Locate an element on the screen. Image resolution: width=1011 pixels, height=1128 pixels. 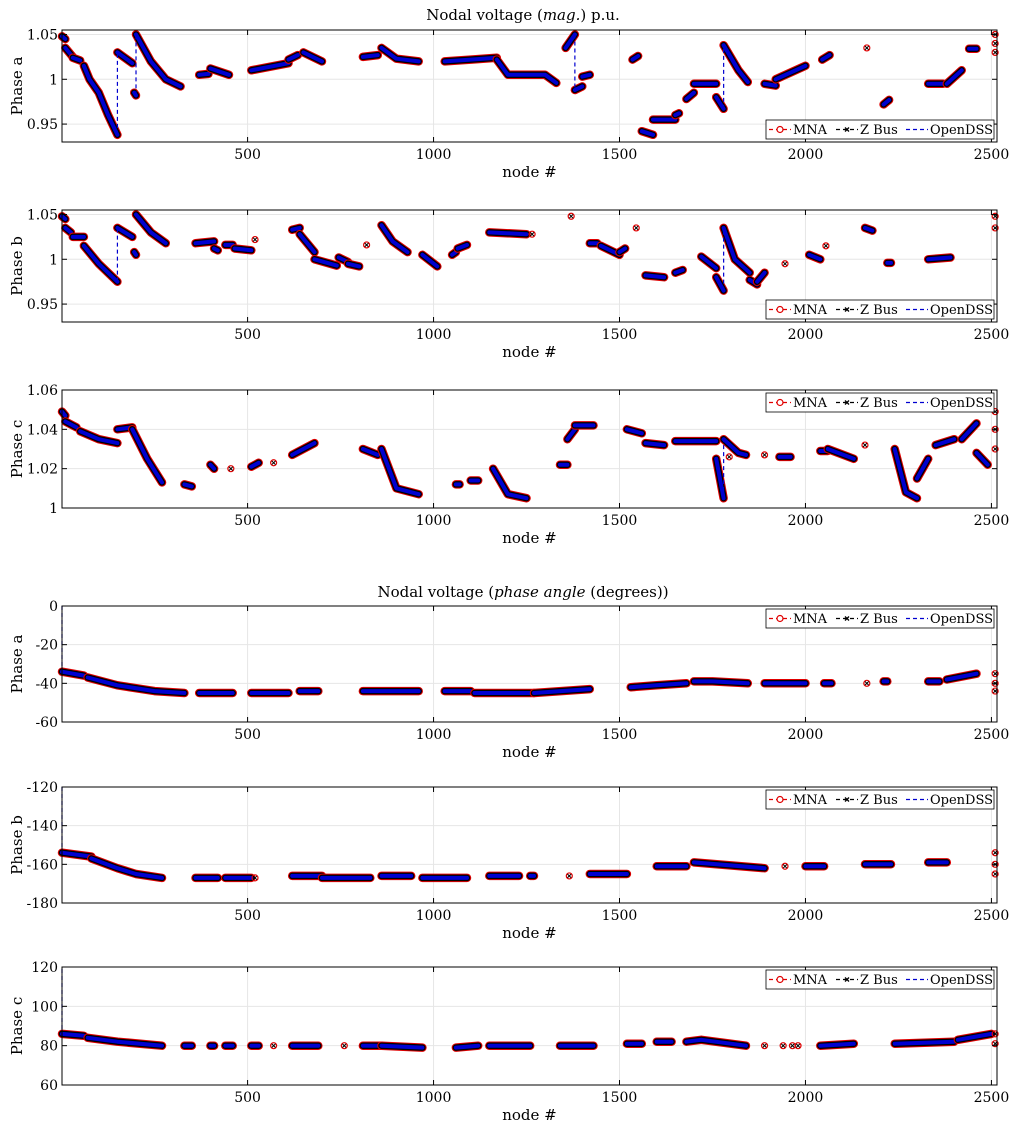
y-tick-label: -120 is located at coordinates (42, 788).